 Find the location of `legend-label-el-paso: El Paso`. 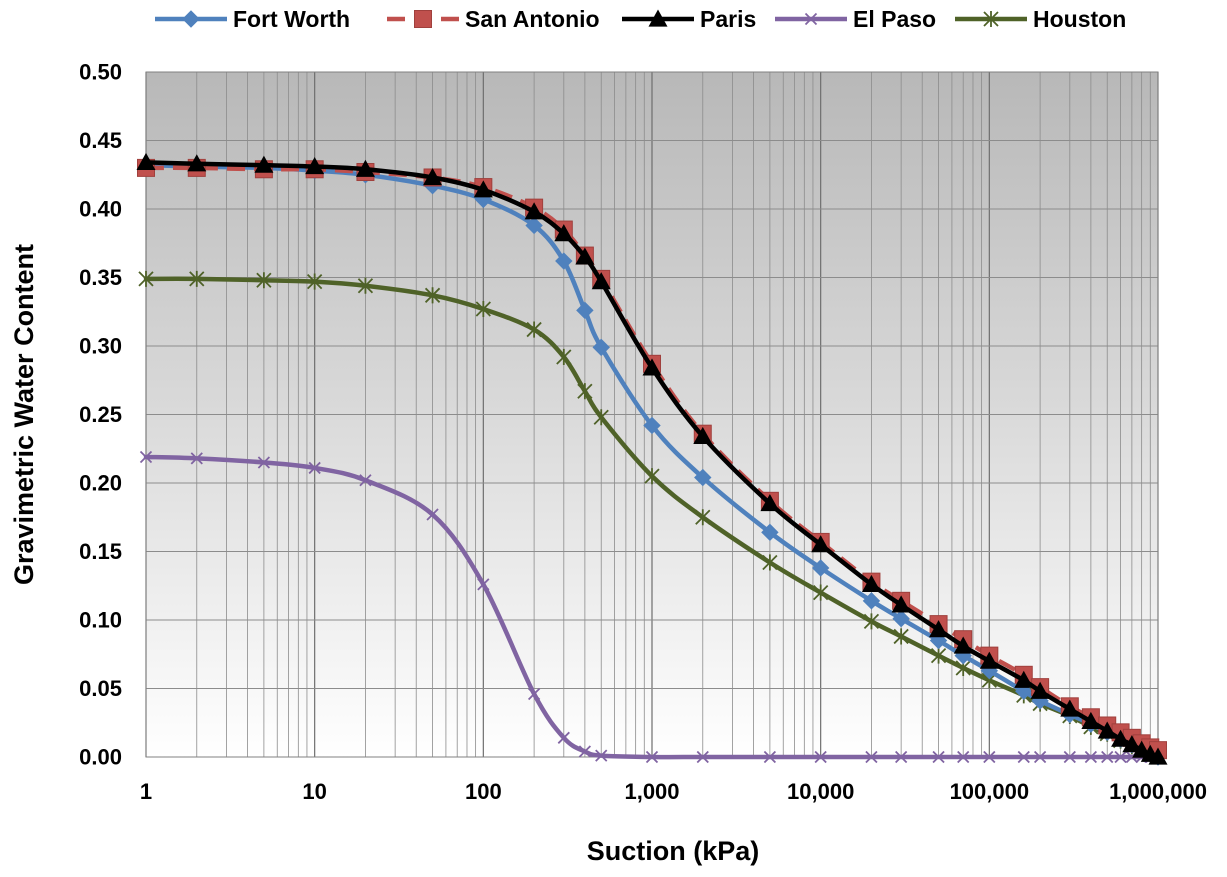

legend-label-el-paso: El Paso is located at coordinates (894, 19).